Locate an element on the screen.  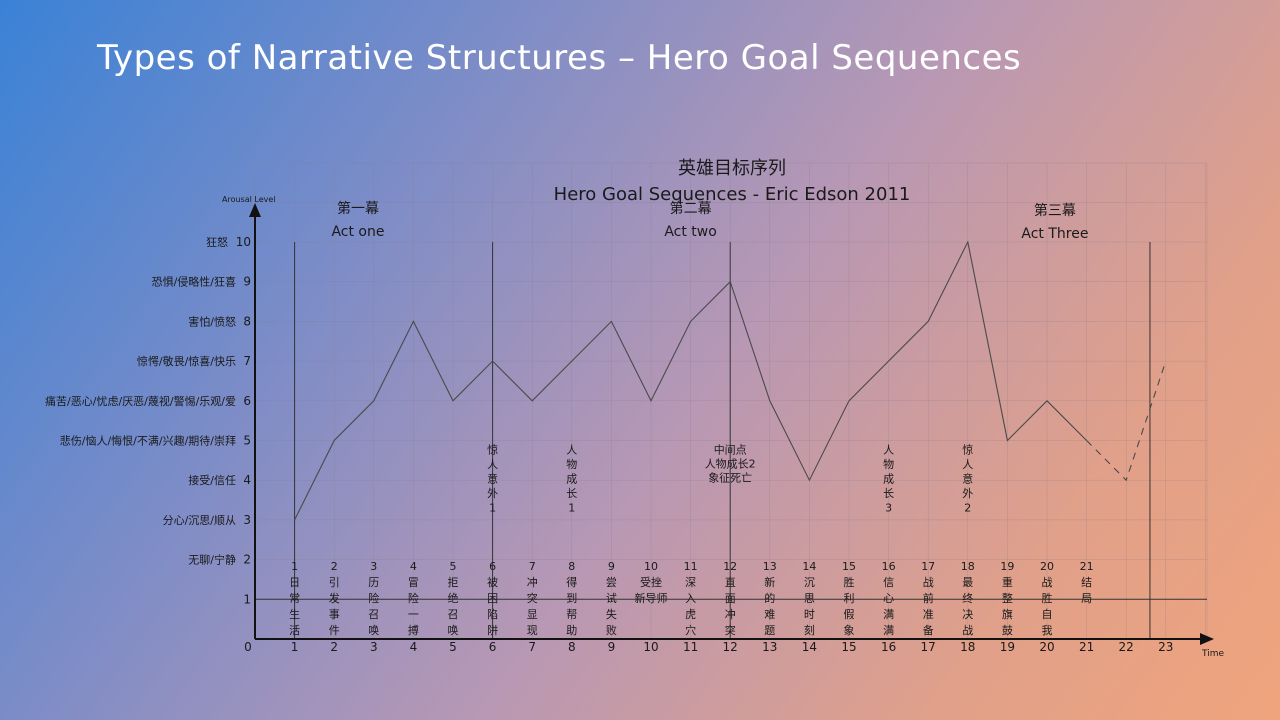
y-tick-label: 2 is located at coordinates (247, 560).